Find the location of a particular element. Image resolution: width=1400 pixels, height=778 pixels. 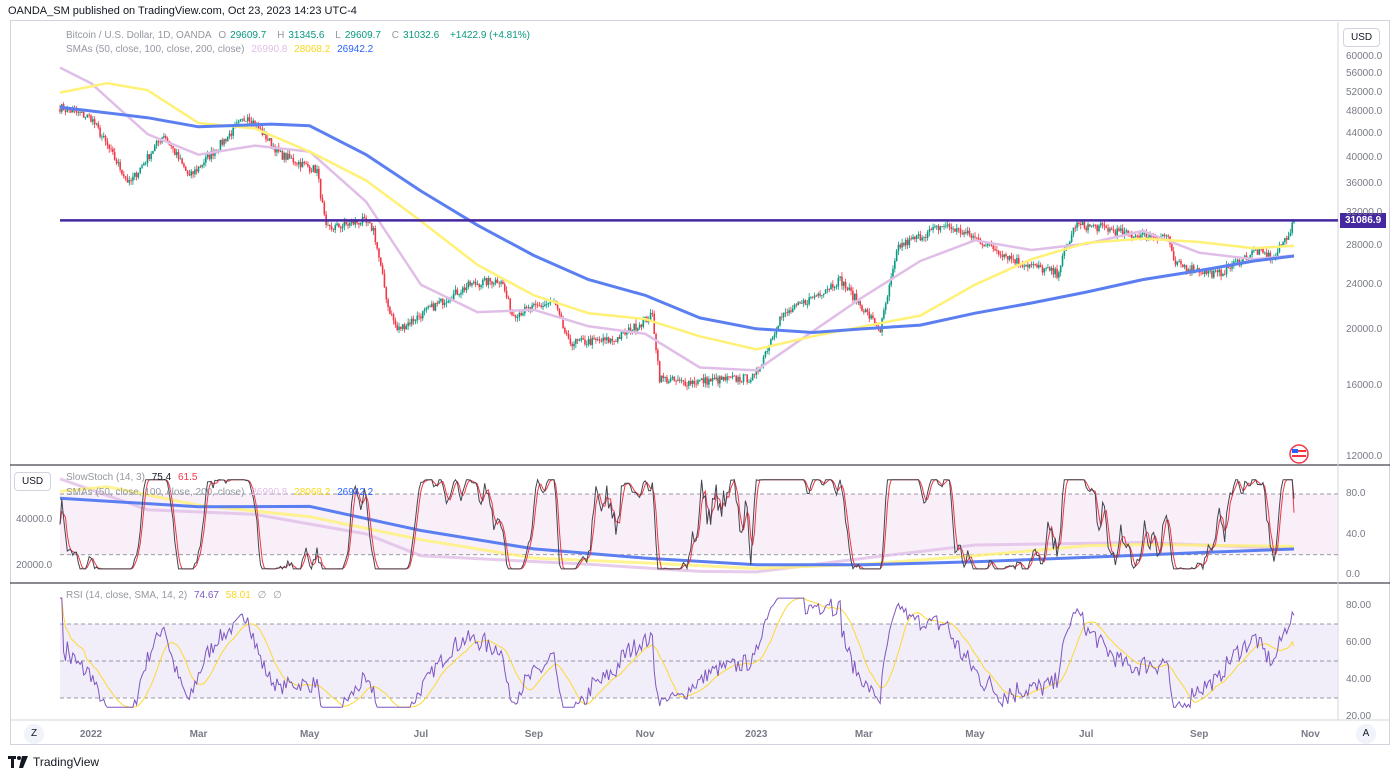

currency-button: USD is located at coordinates (1362, 37).